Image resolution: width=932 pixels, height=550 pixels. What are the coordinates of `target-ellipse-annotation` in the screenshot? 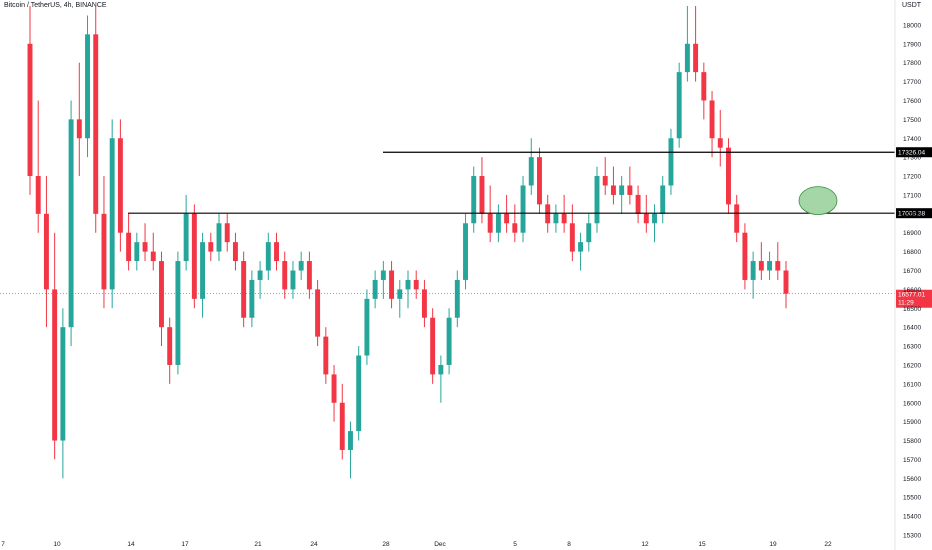 It's located at (818, 200).